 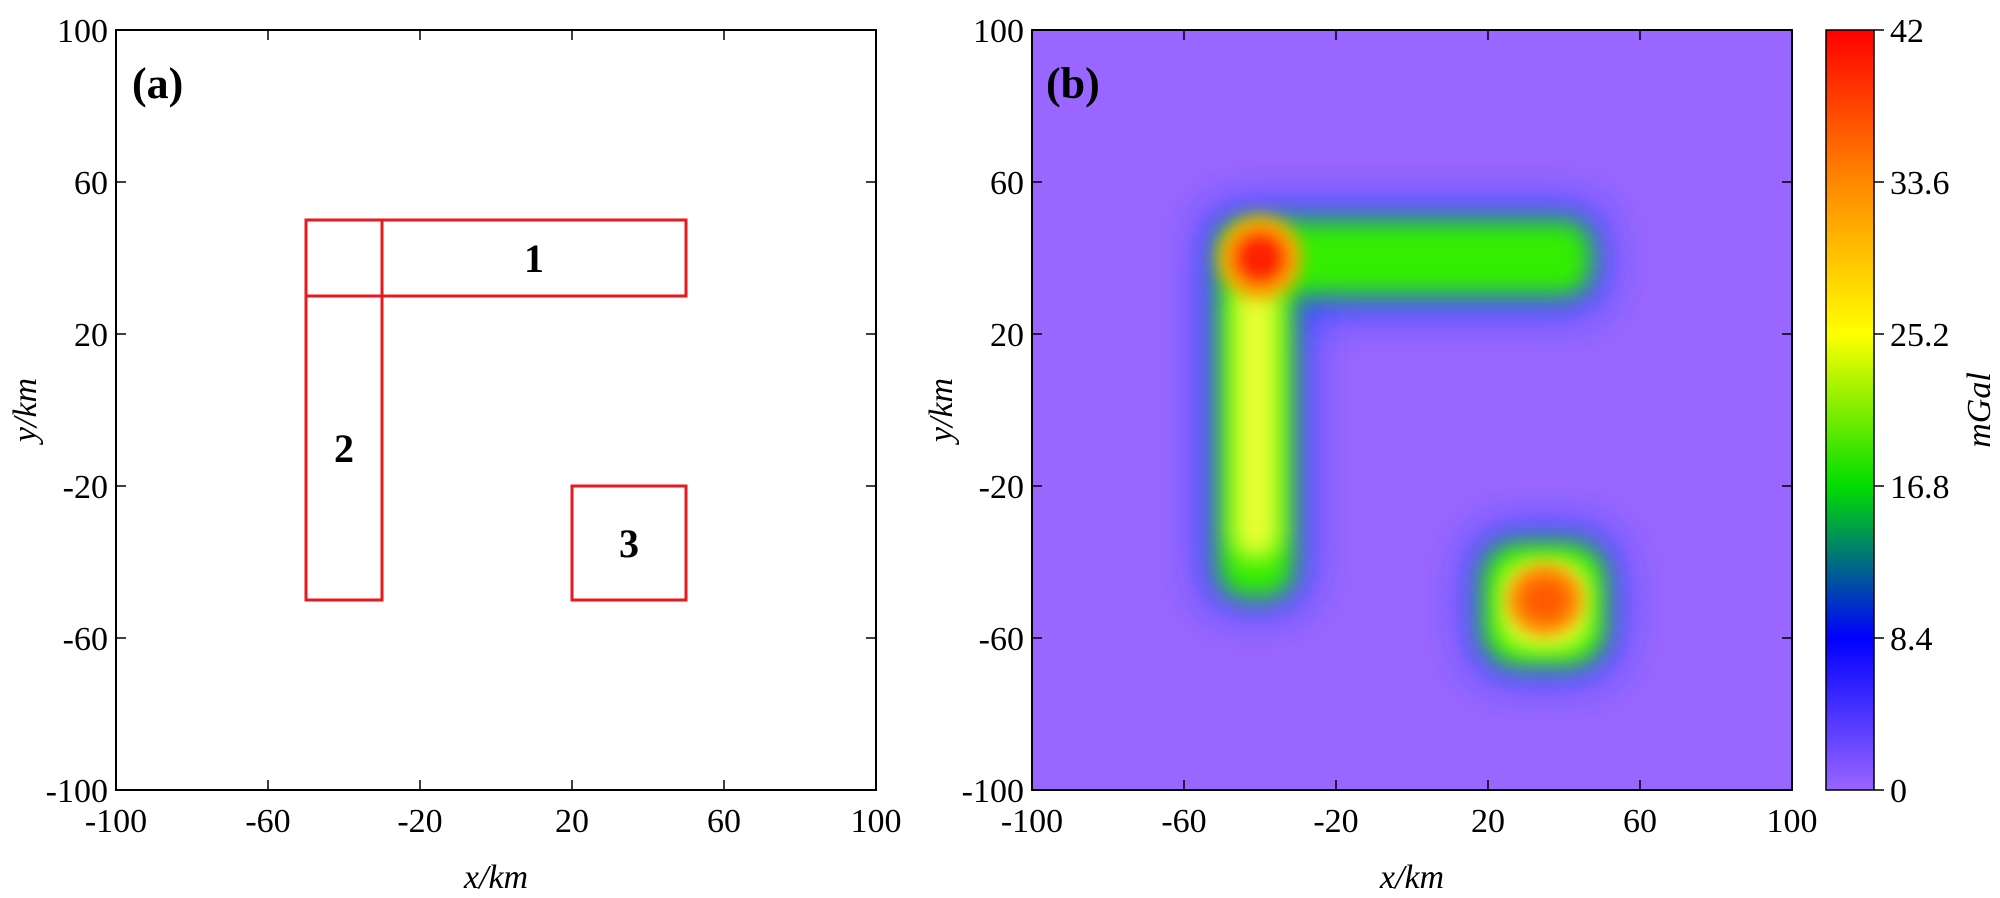 What do you see at coordinates (1898, 791) in the screenshot?
I see `colorbar-tick-label: 0` at bounding box center [1898, 791].